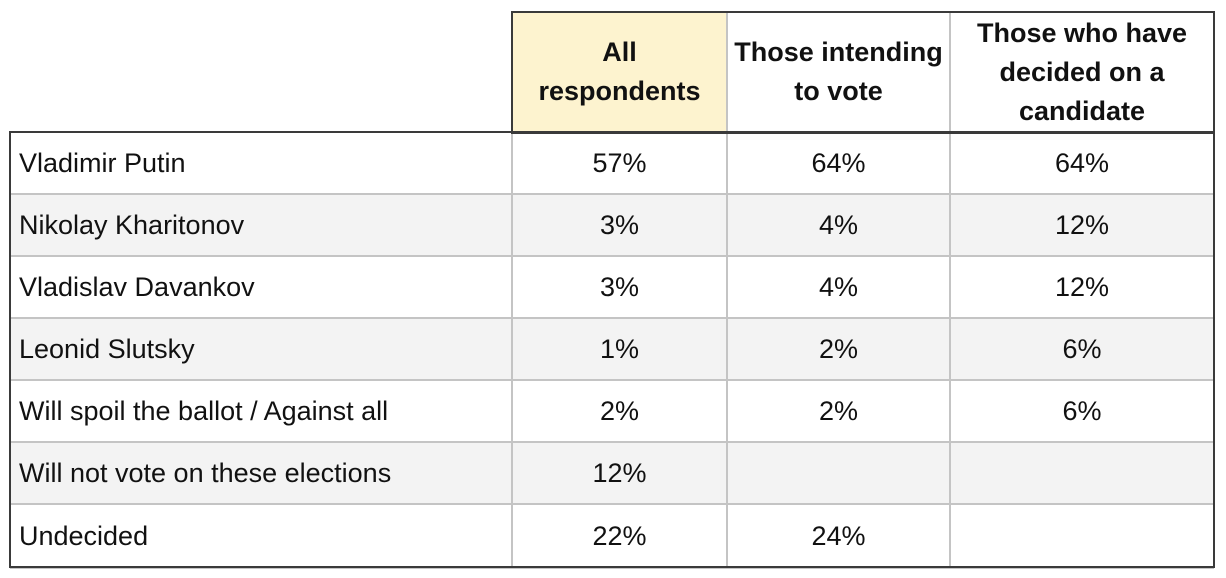 The height and width of the screenshot is (578, 1226). I want to click on row-label: Nikolay Kharitonov, so click(261, 225).